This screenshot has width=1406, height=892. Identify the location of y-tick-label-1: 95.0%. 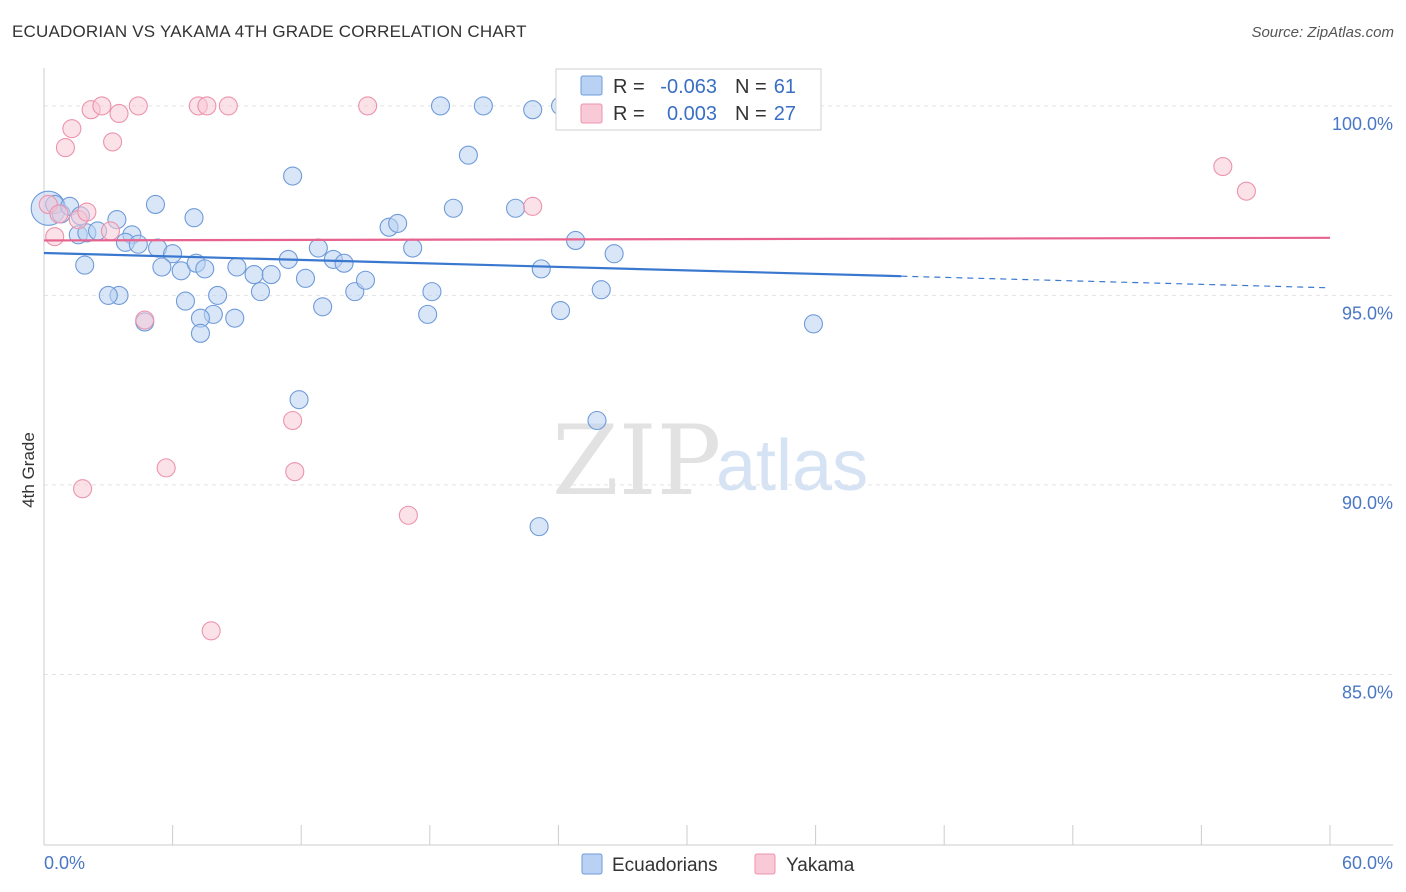
(1367, 313).